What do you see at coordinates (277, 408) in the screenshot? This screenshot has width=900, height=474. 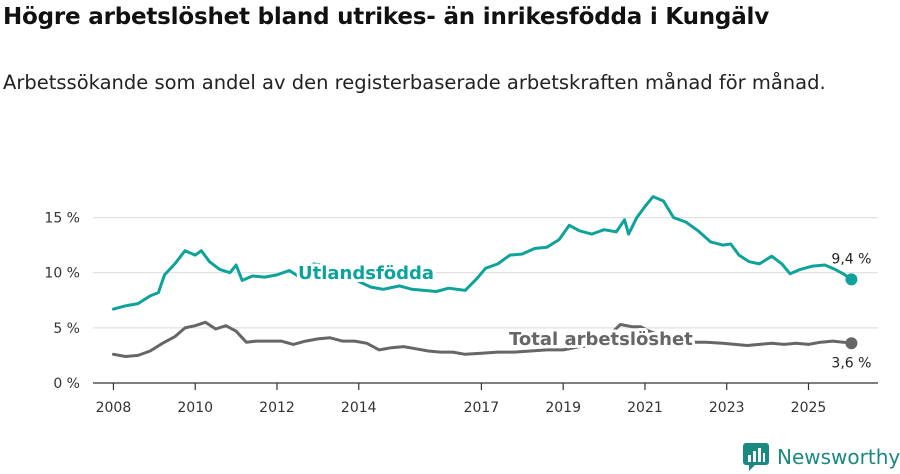 I see `x-tick-label: 2012` at bounding box center [277, 408].